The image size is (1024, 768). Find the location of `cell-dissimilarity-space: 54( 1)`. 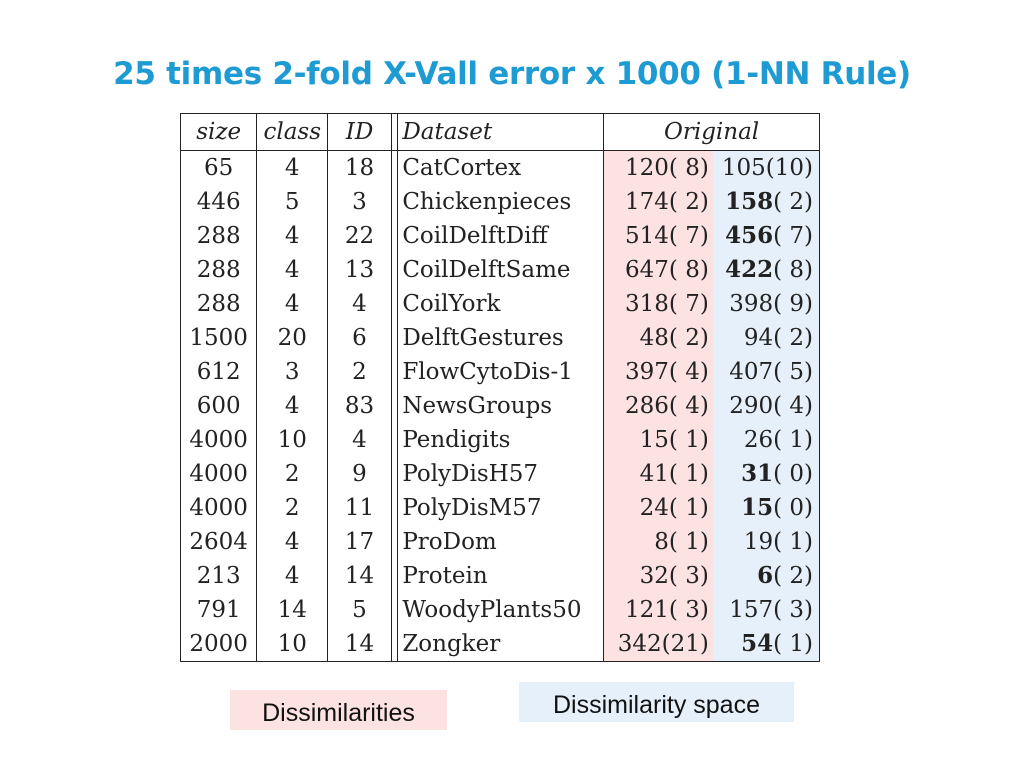

cell-dissimilarity-space: 54( 1) is located at coordinates (766, 644).